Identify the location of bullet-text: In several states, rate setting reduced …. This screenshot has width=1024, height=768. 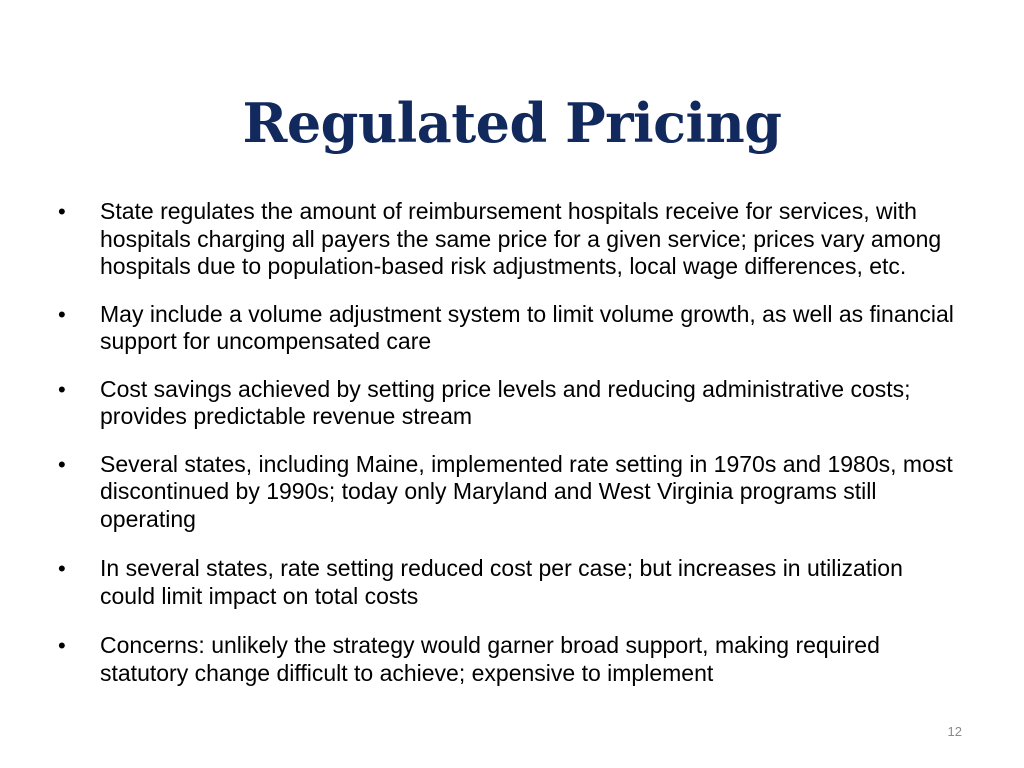
(501, 582).